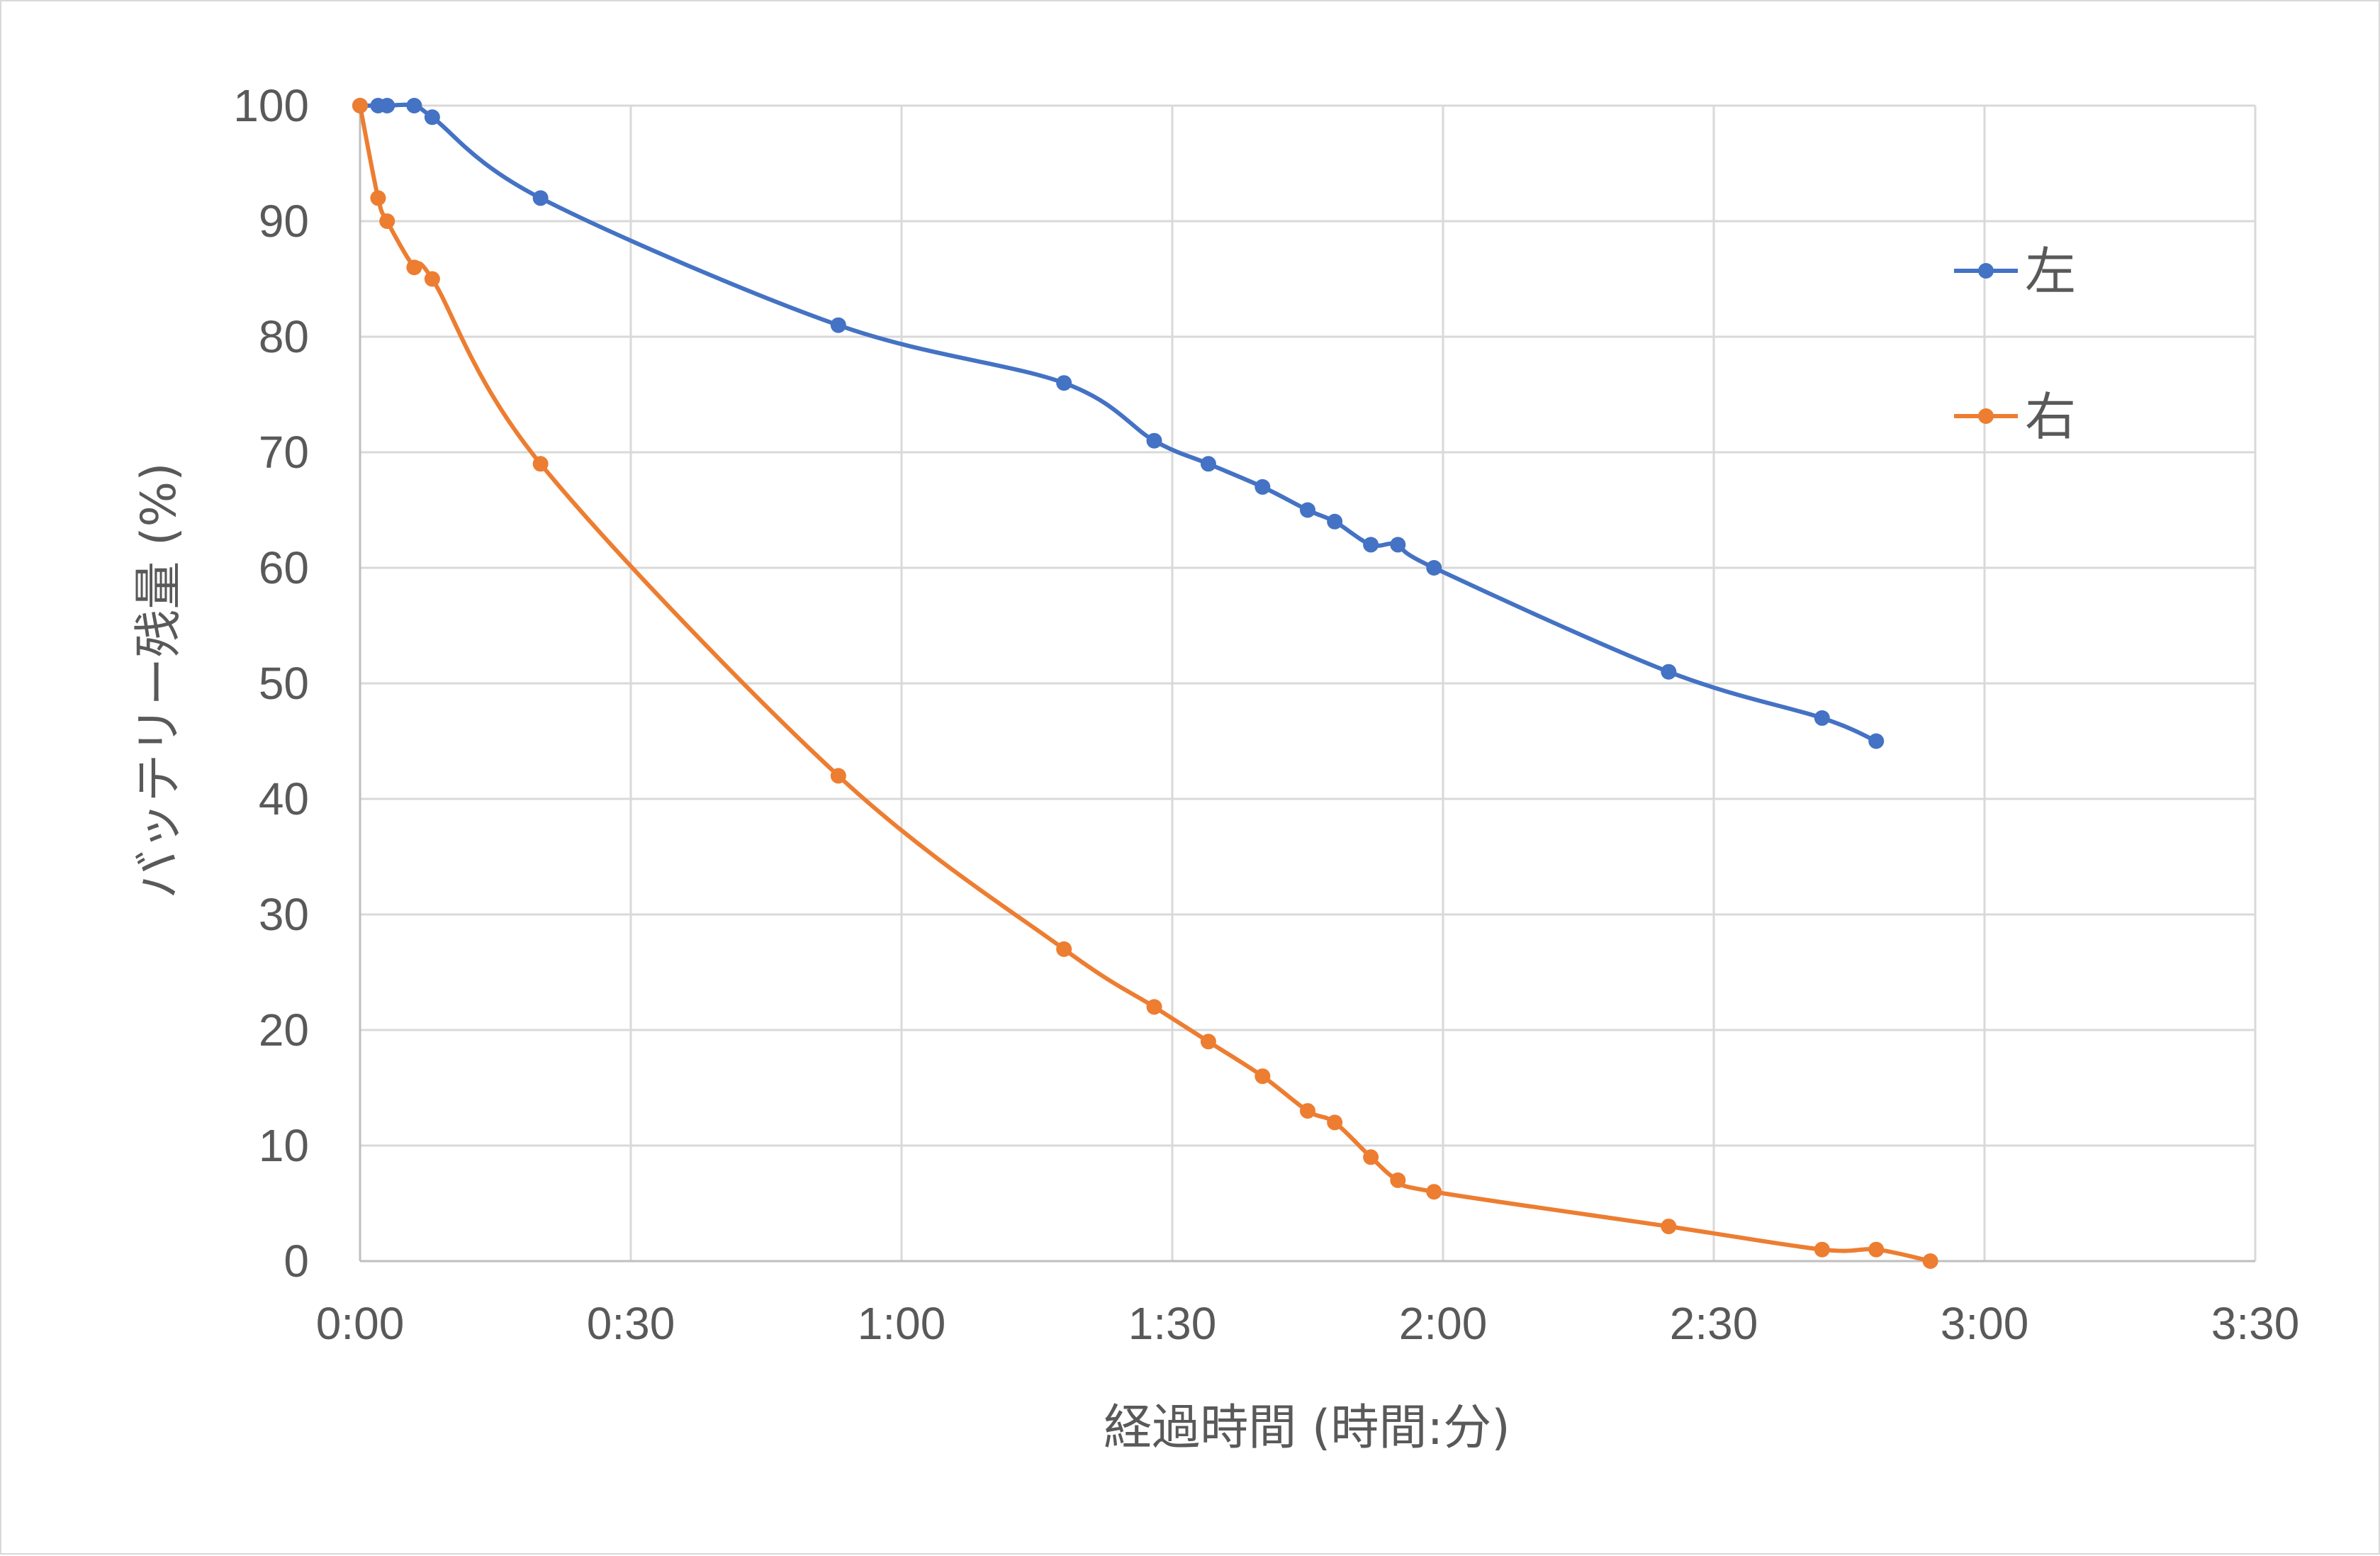  I want to click on y-axis-title: バッテリー残量 (%), so click(159, 680).